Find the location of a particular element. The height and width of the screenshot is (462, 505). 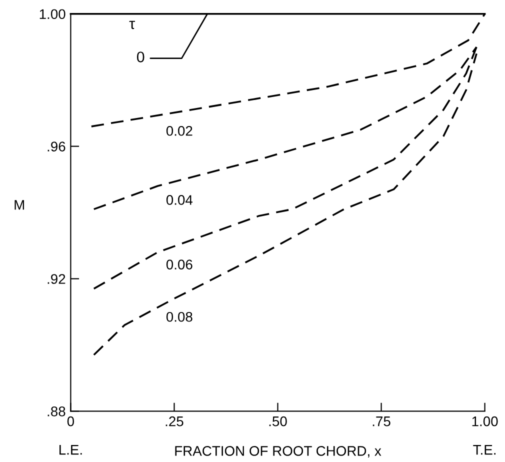

series-label: 0.04 is located at coordinates (179, 200).